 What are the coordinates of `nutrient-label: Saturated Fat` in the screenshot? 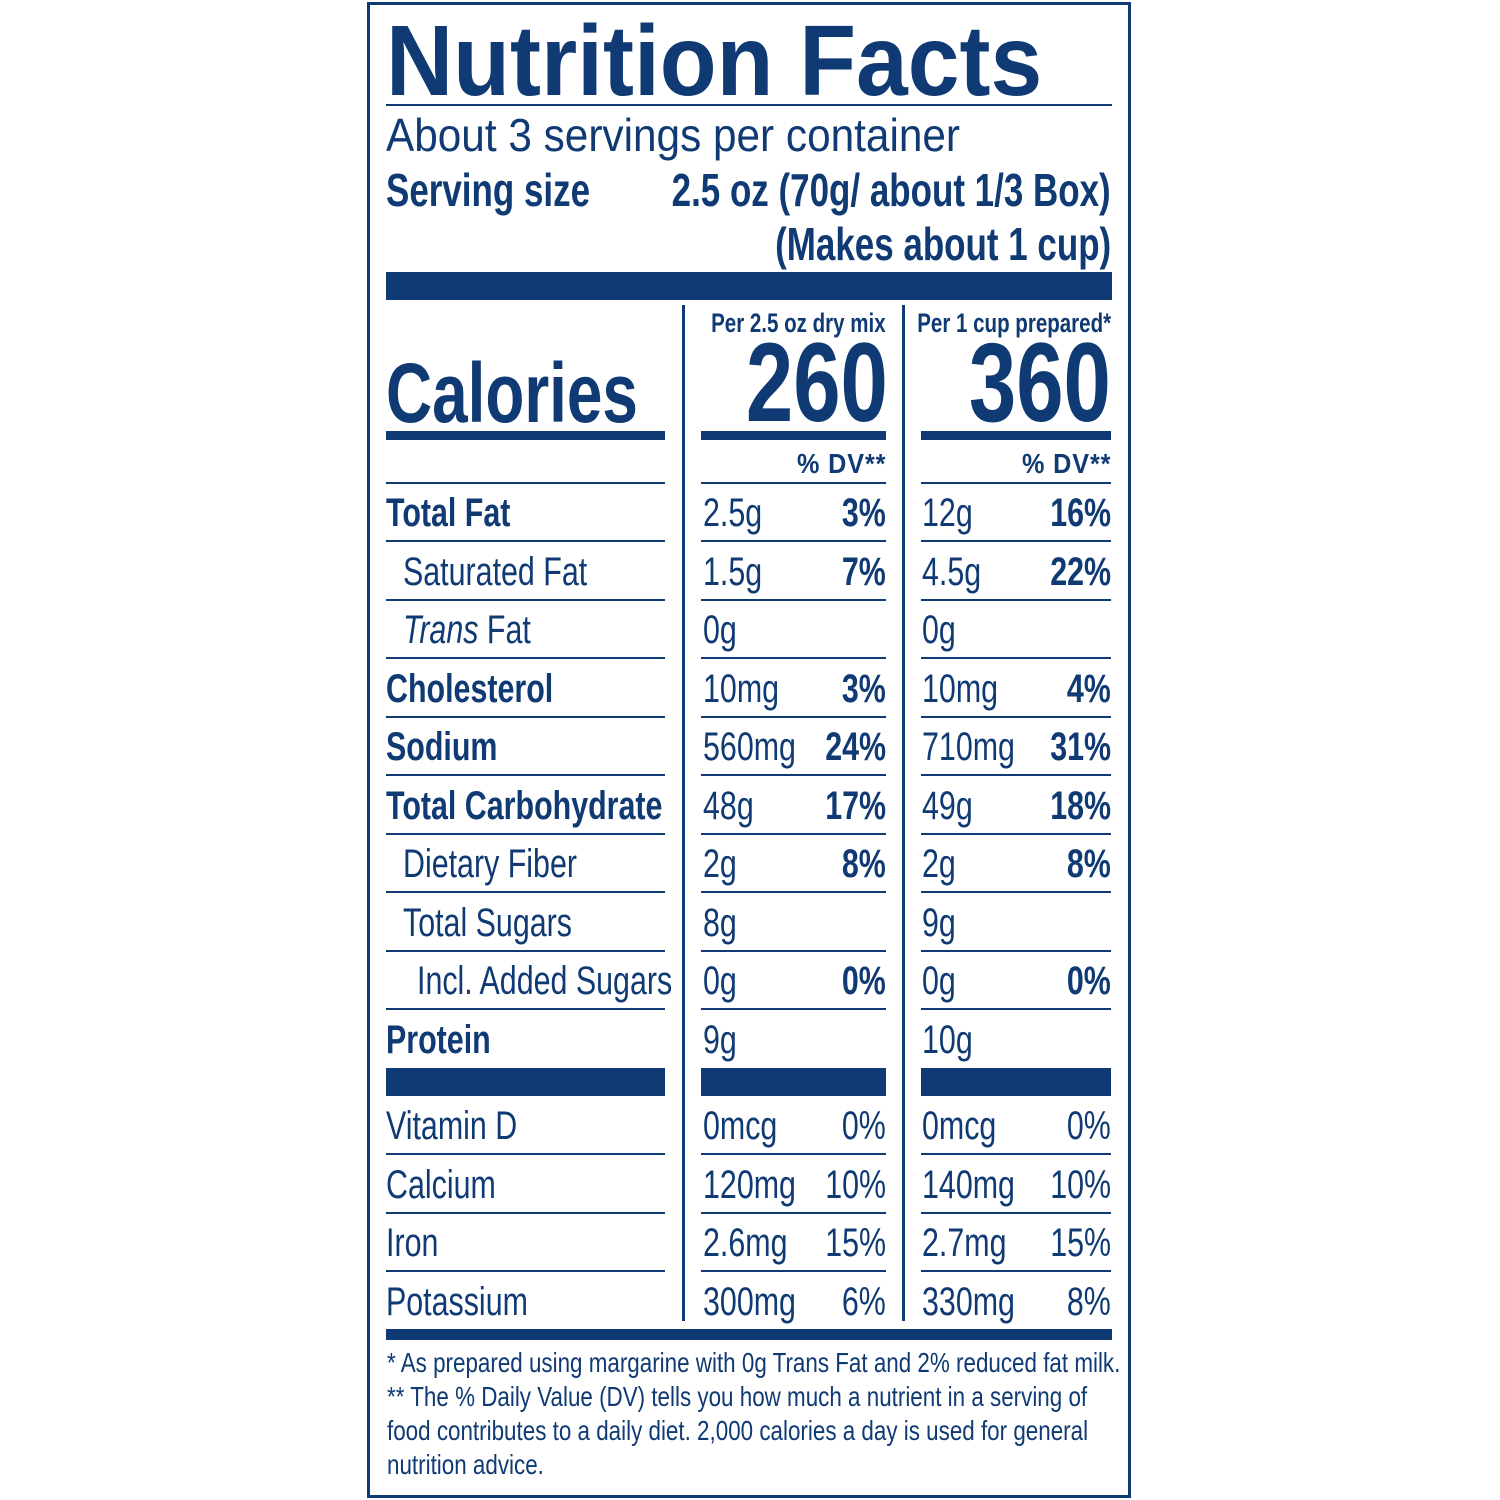 It's located at (495, 571).